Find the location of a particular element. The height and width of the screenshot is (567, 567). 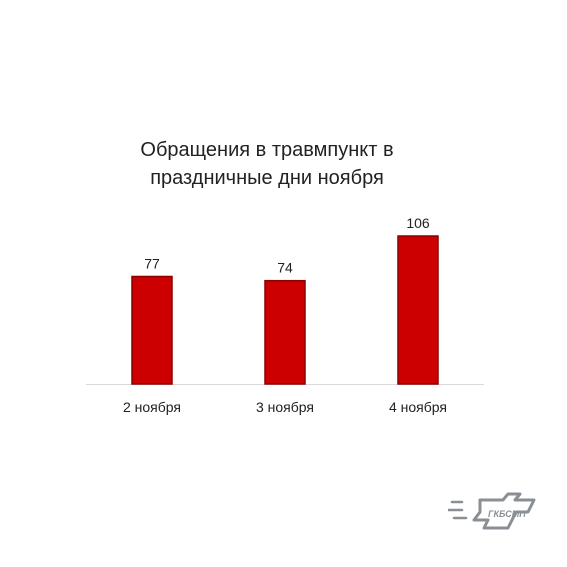

logo-cross-icon is located at coordinates (504, 511).